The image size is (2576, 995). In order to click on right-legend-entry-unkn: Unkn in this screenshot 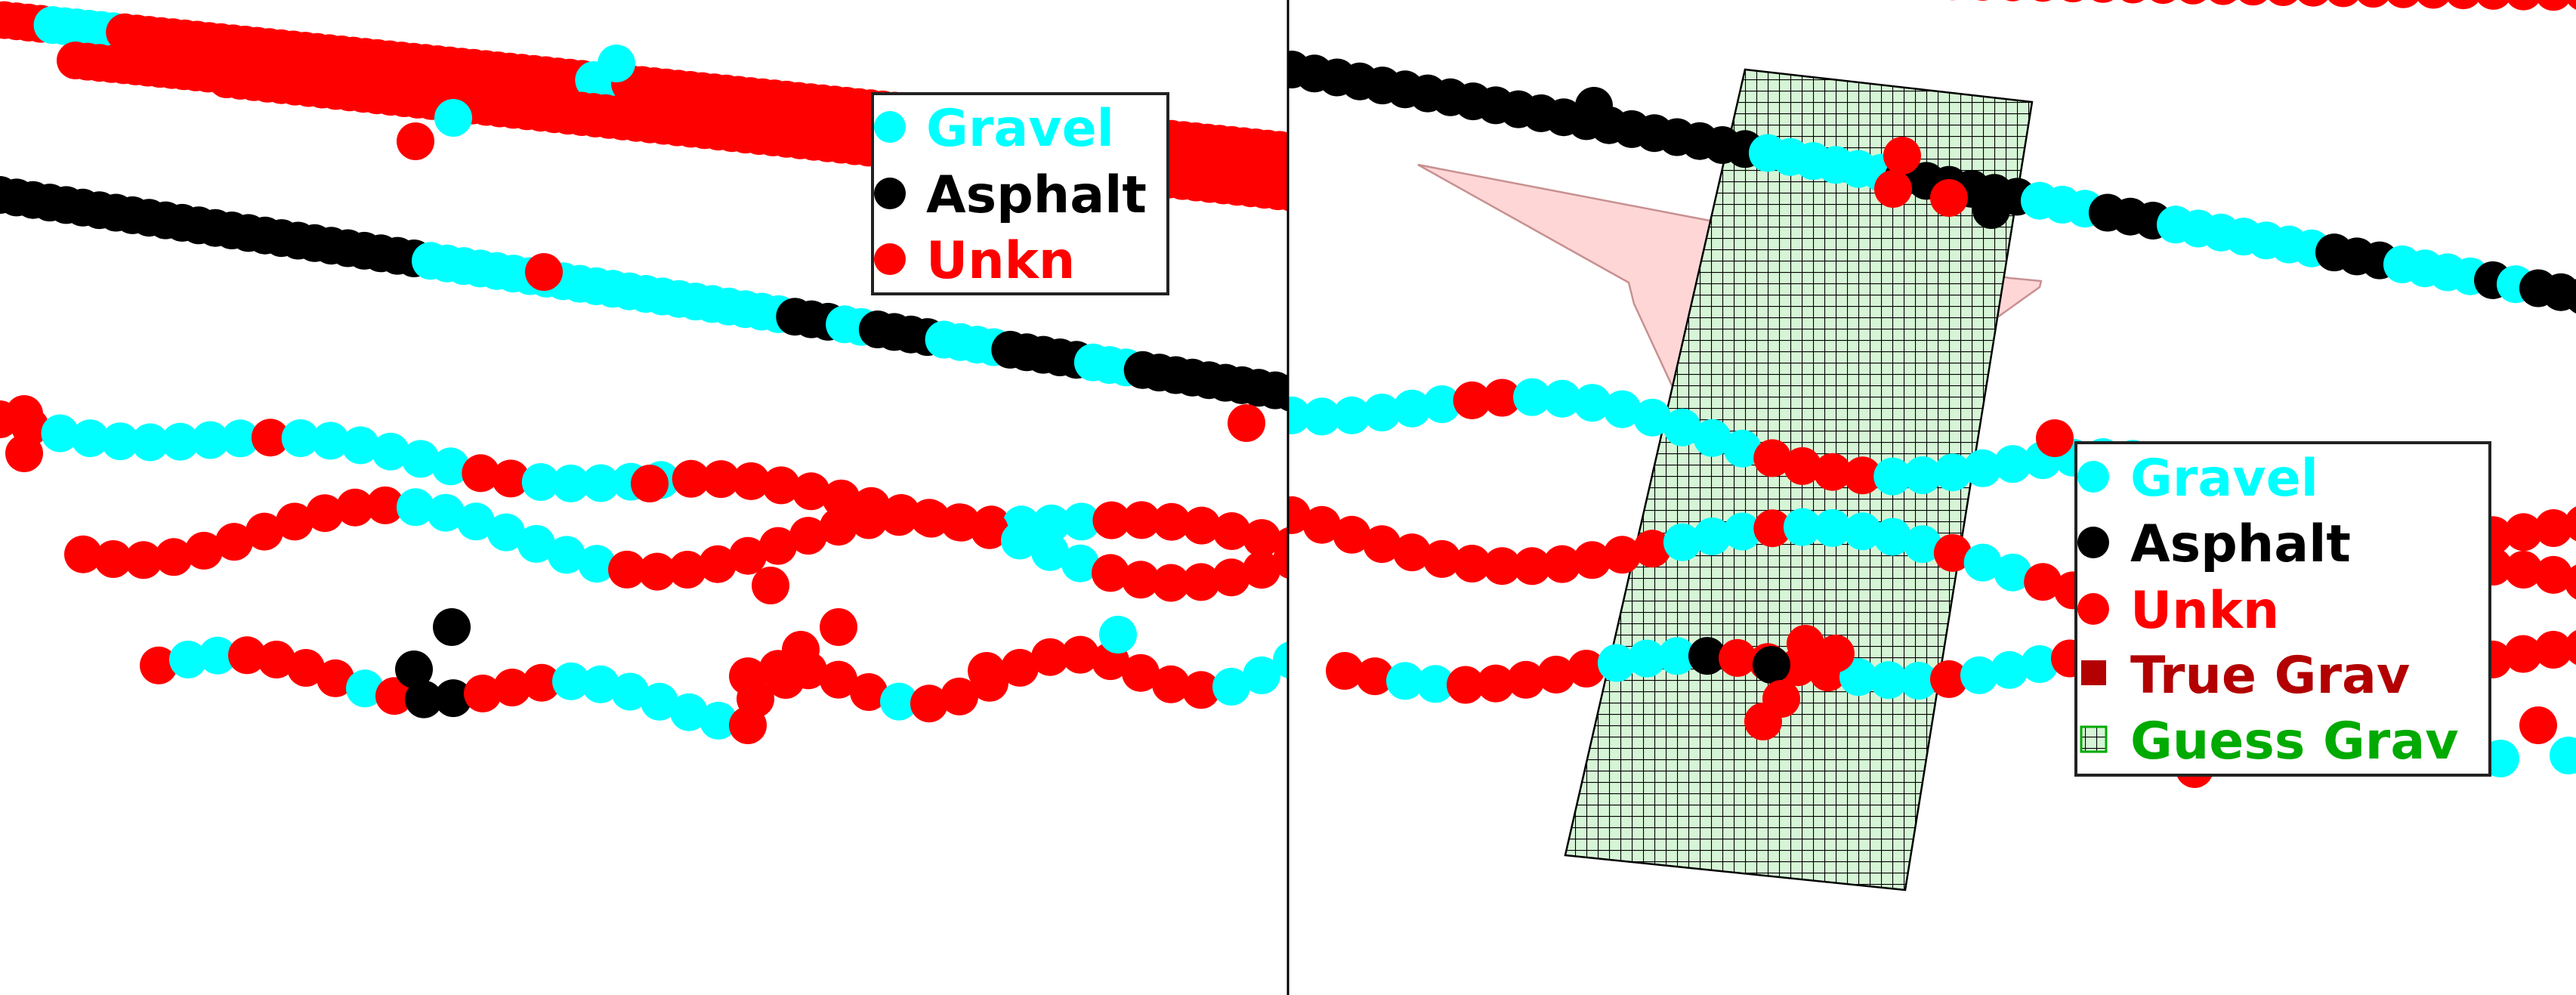, I will do `click(2178, 611)`.